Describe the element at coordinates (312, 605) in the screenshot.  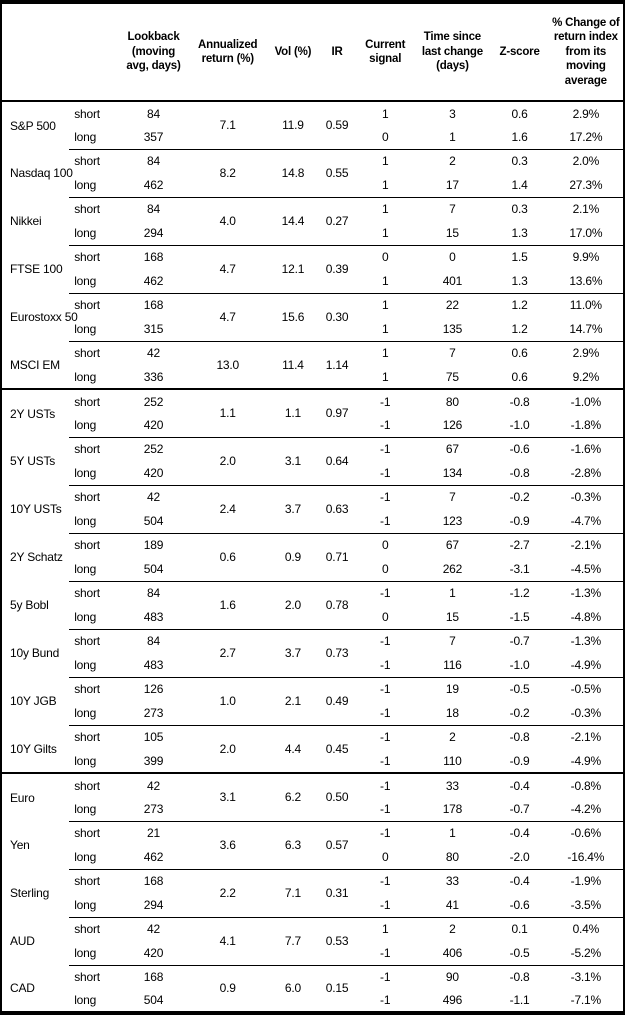
I see `asset-row-short: 5y Bobl short 84 1.6 2.0 0.78 -1 1 -1.2 -1.3%` at that location.